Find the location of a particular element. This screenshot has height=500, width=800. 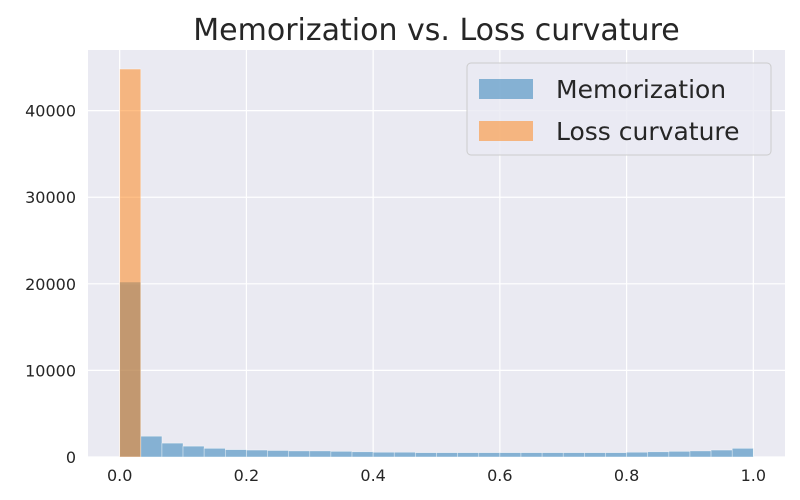

x-tick-label: 0.0 is located at coordinates (119, 475).